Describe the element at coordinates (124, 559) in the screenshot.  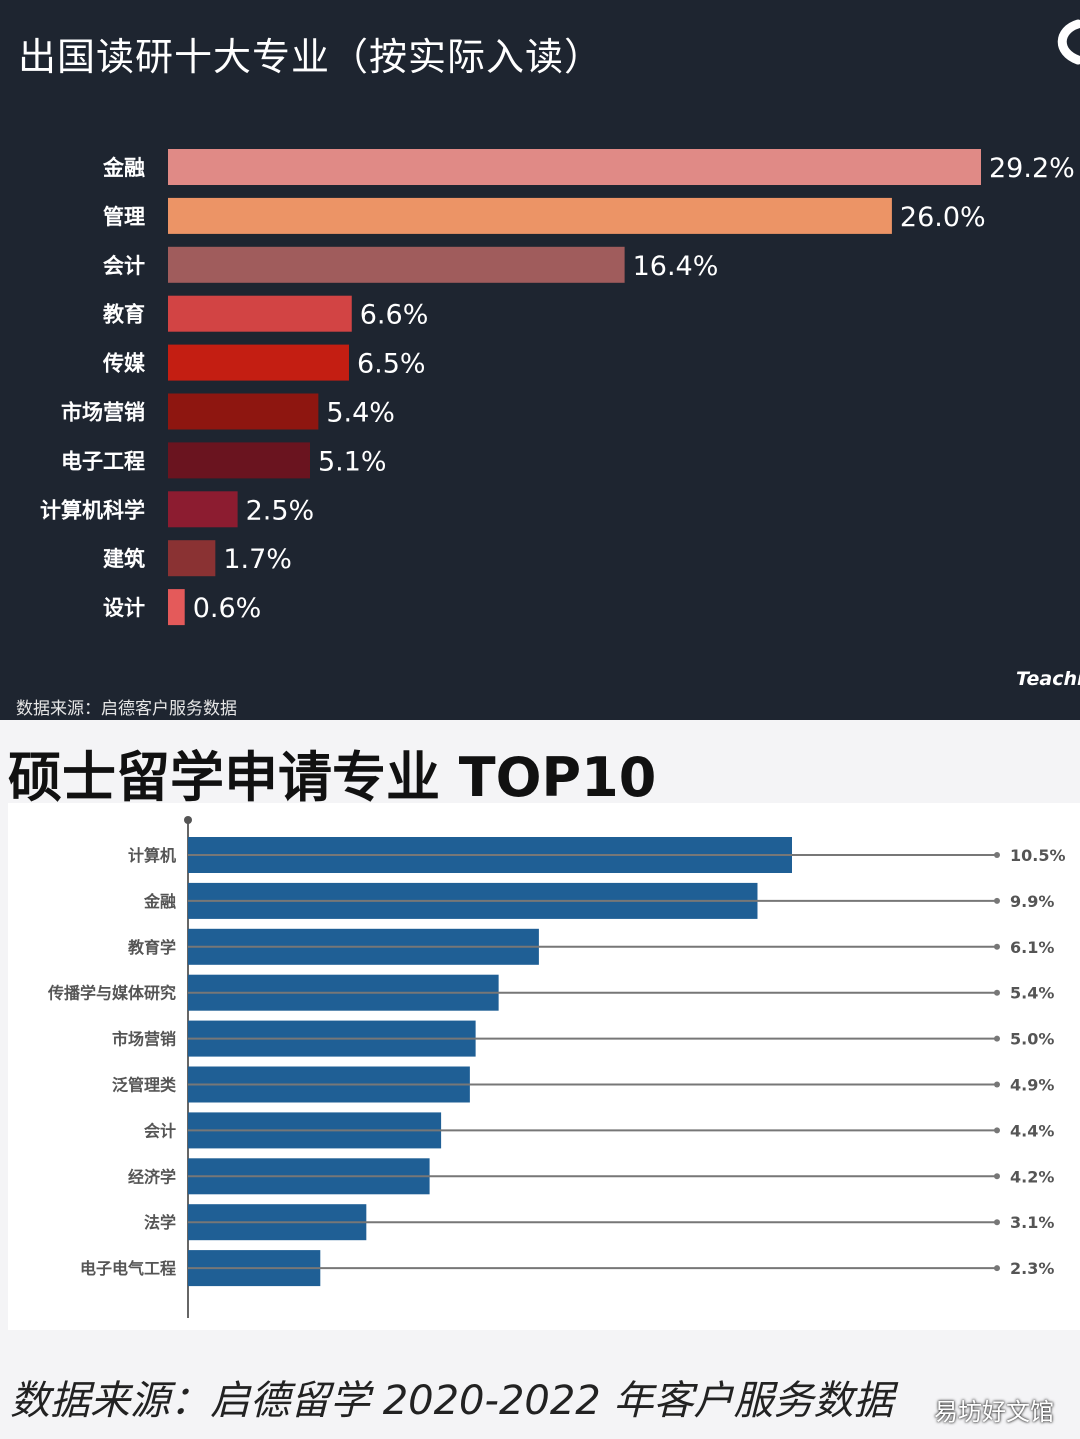
I see `top-category-label: 建筑` at that location.